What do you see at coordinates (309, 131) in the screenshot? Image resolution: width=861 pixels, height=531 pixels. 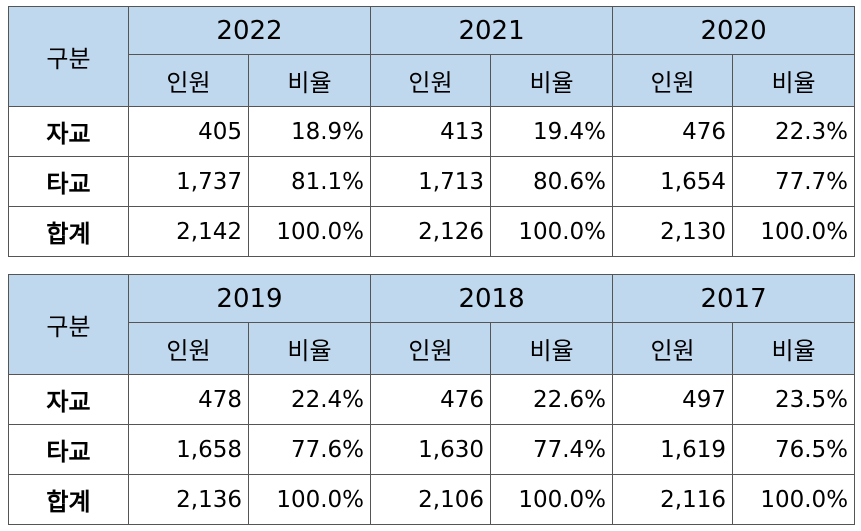 I see `ratio-cell: 18.9%` at bounding box center [309, 131].